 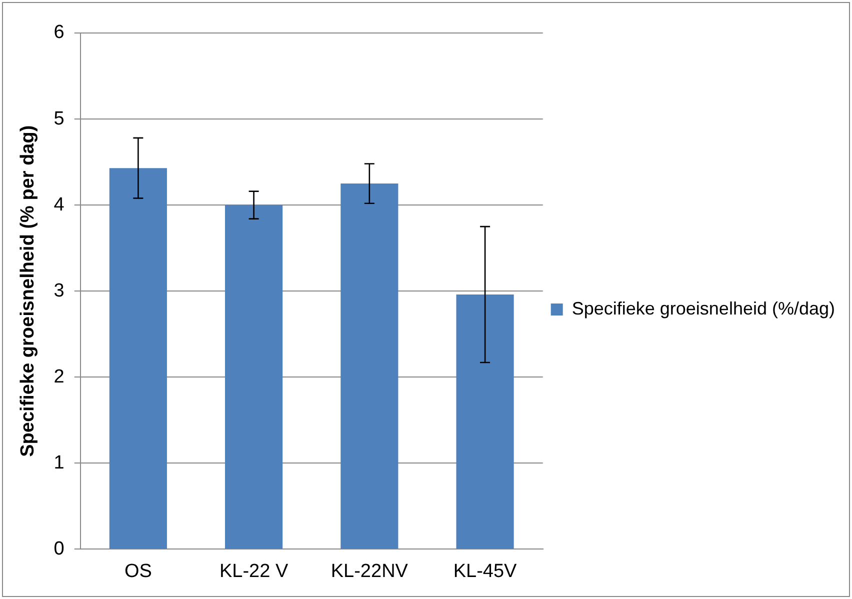 What do you see at coordinates (59, 377) in the screenshot?
I see `y-tick-label: 2` at bounding box center [59, 377].